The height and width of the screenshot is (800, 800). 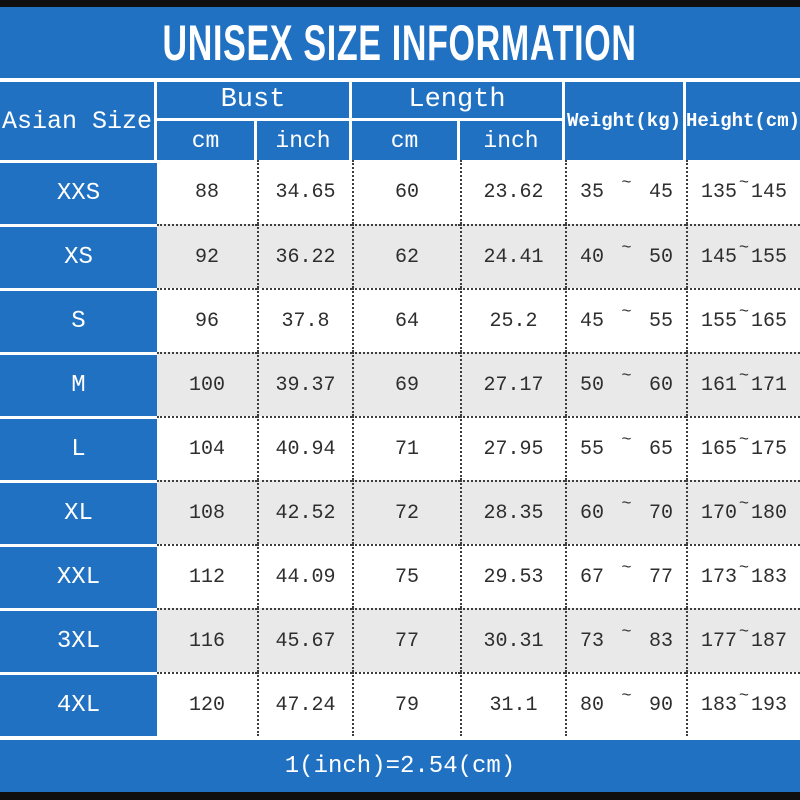 I want to click on weight-min: 67, so click(x=592, y=577).